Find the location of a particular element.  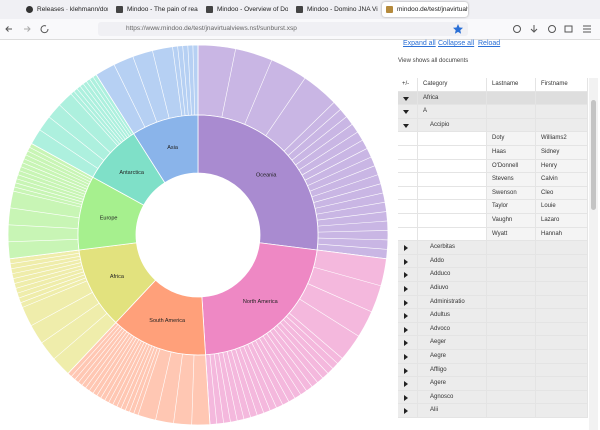

table-cell: Adduco is located at coordinates (452, 275).